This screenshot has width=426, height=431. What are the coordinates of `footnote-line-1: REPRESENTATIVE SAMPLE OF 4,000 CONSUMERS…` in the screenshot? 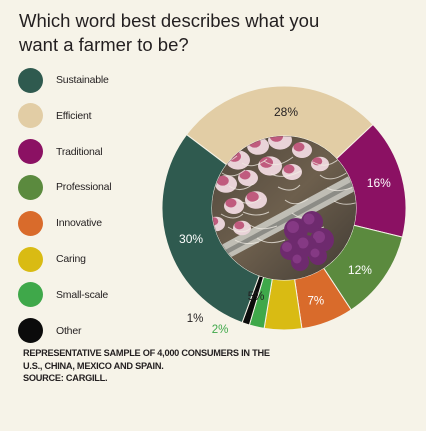 It's located at (146, 353).